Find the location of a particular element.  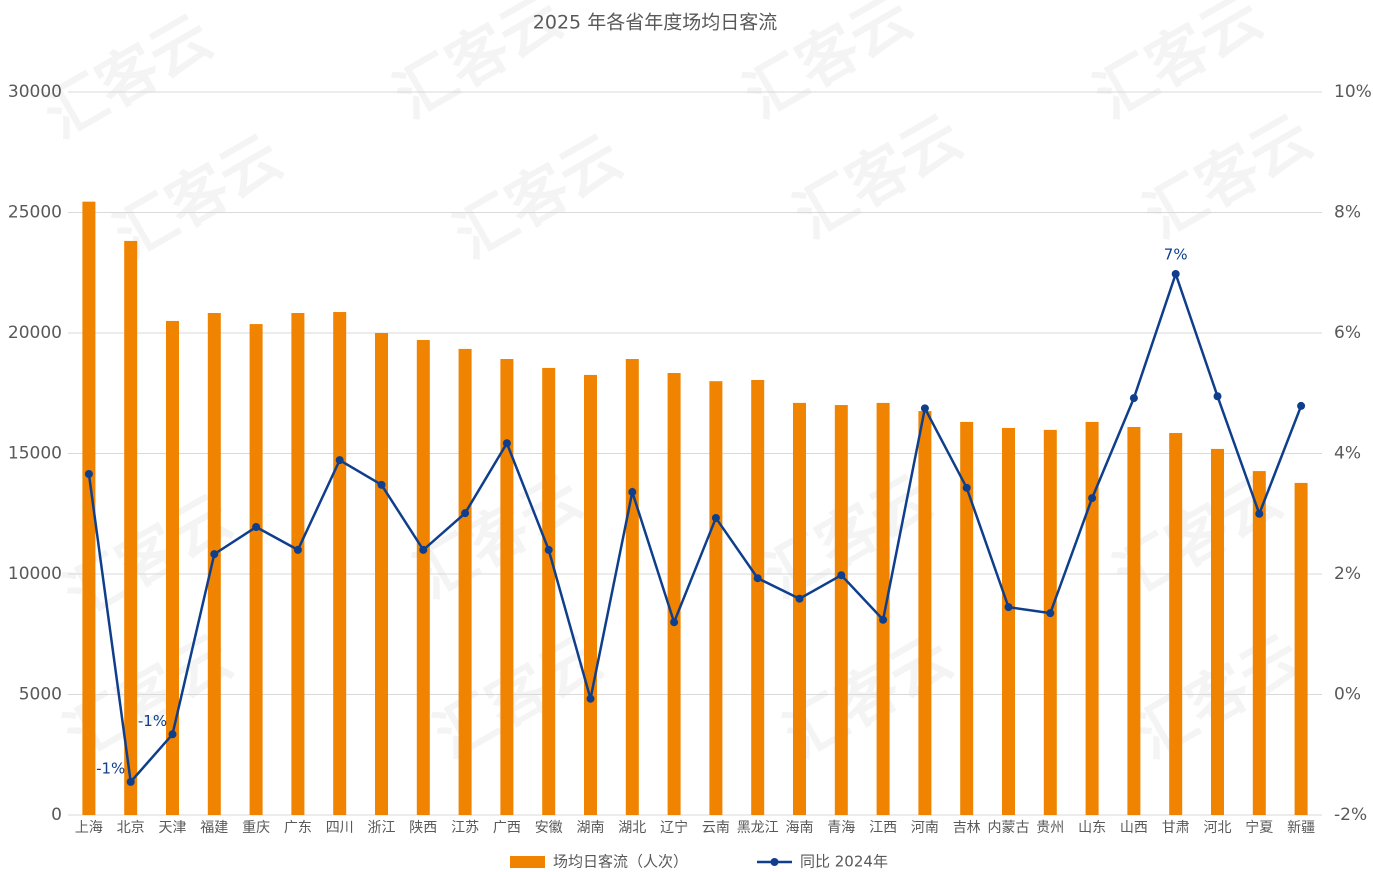

x-tick-label: 广东 is located at coordinates (298, 828).